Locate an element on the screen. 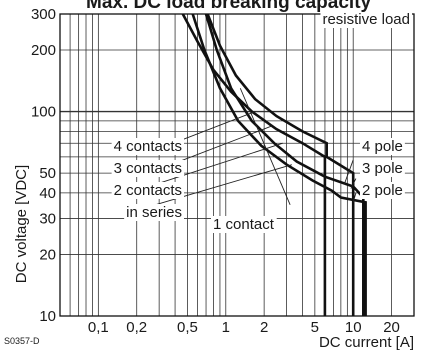 This screenshot has width=424, height=352. y-tick-label: 300 is located at coordinates (43, 14).